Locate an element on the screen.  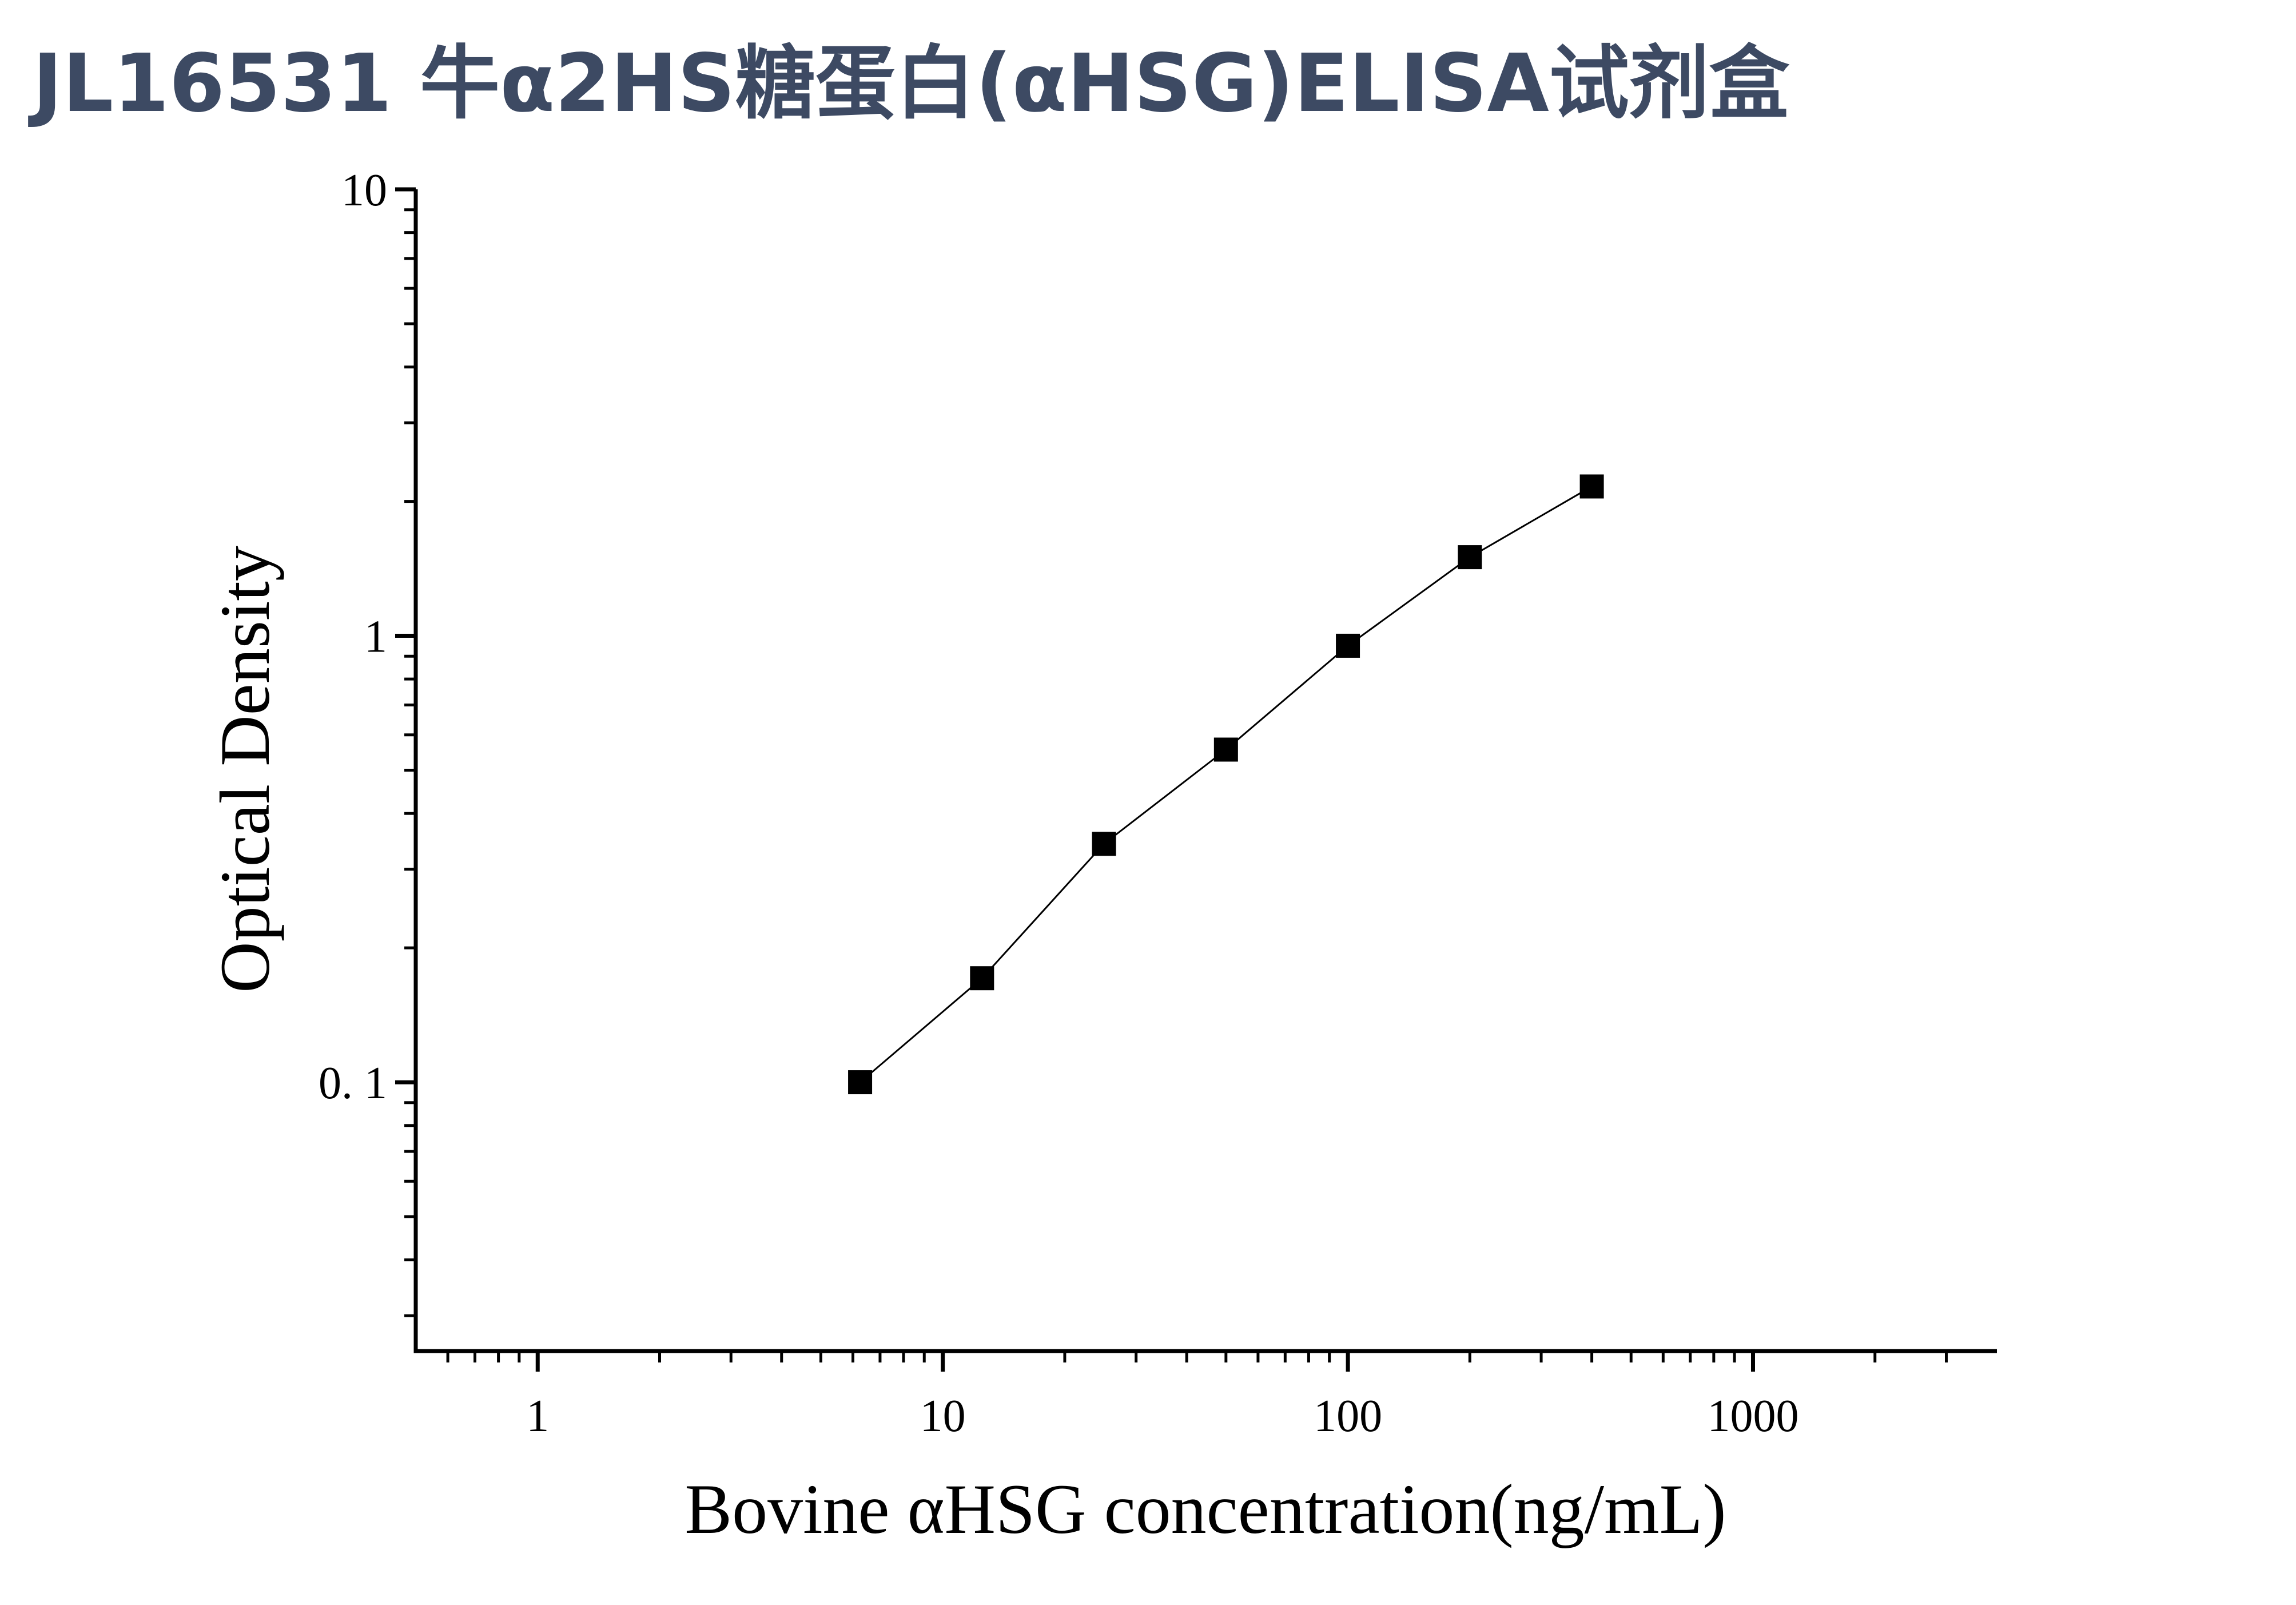
y-tick-label: 10 is located at coordinates (364, 190).